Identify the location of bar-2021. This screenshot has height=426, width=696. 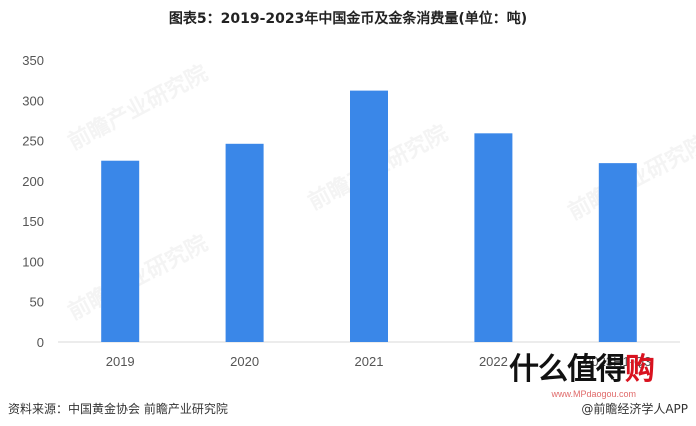
(369, 216).